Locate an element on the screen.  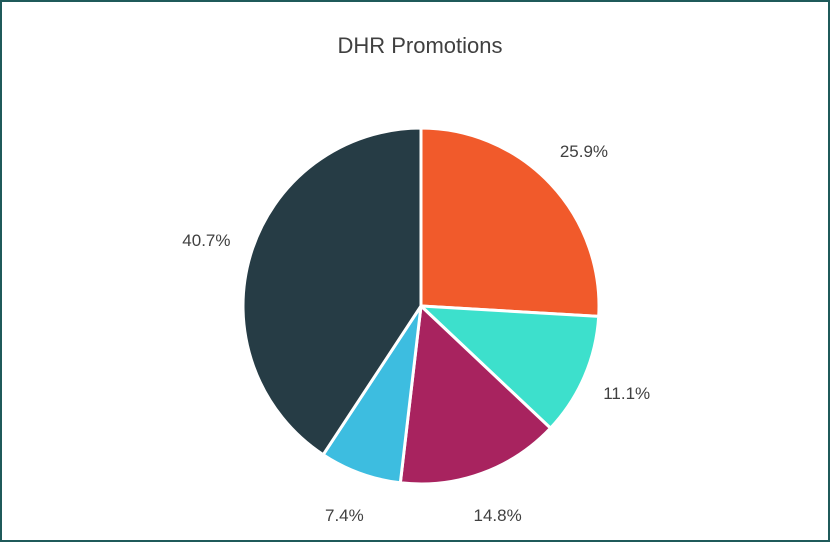
chart-title: DHR Promotions is located at coordinates (419, 45).